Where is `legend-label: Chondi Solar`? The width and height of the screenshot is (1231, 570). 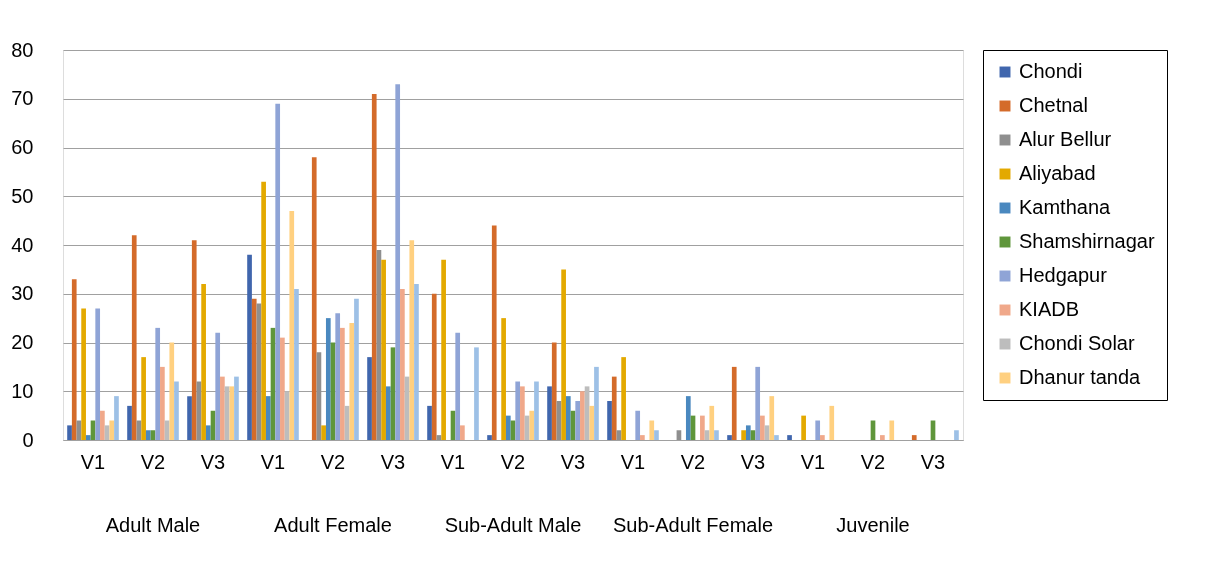 legend-label: Chondi Solar is located at coordinates (1077, 343).